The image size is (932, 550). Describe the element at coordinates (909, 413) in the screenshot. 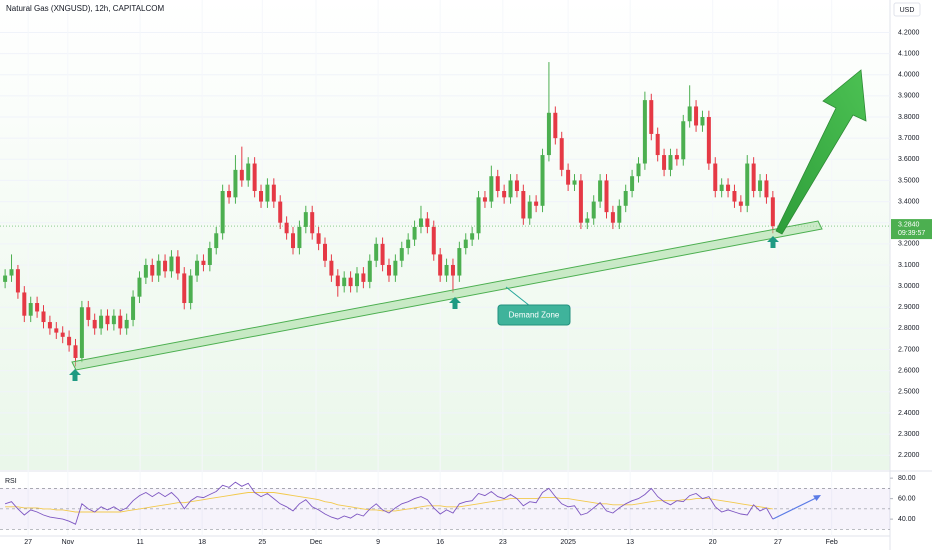

I see `y-tick-label: 2.4000` at that location.